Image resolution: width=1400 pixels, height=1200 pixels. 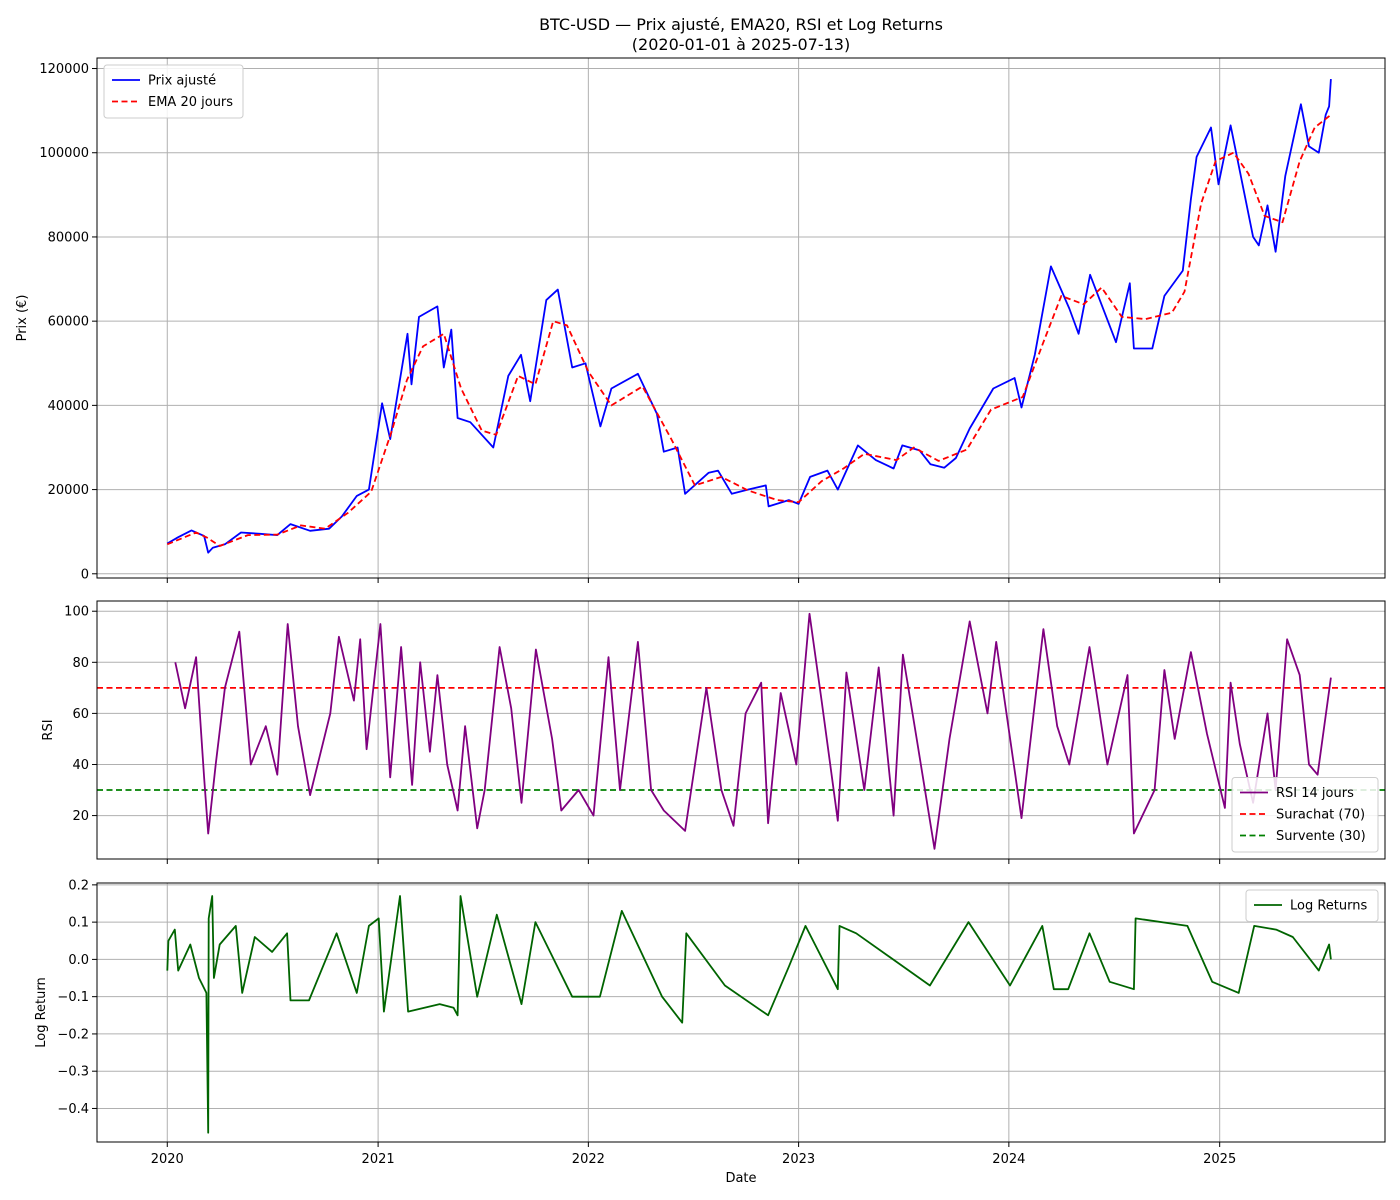 I want to click on y-tick-label: 120000, so click(x=64, y=69).